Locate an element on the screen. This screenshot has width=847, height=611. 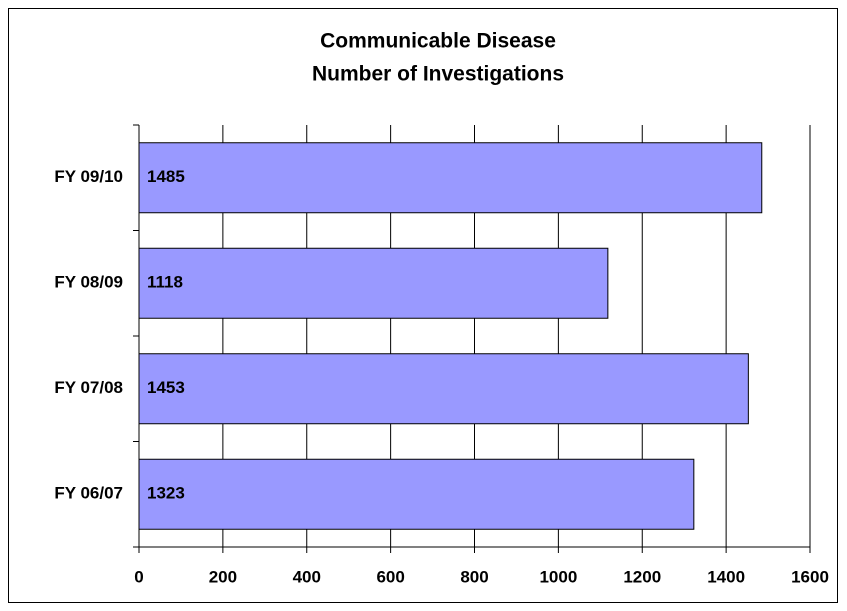
x-tick-label: 400 is located at coordinates (307, 576).